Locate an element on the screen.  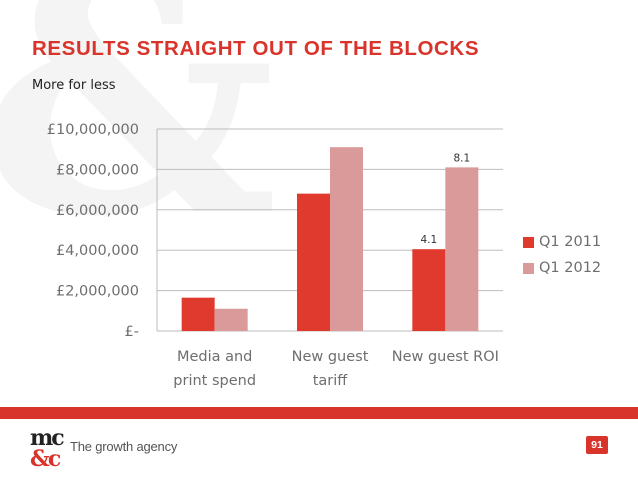
legend-item-series-2: Q1 2012 is located at coordinates (562, 268).